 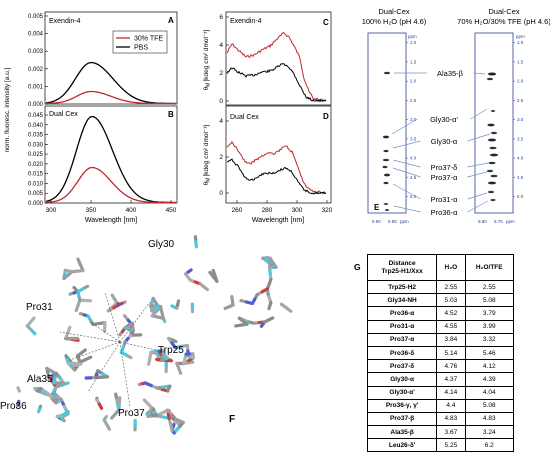 What do you see at coordinates (402, 366) in the screenshot?
I see `row-label: Pro37-δ` at bounding box center [402, 366].